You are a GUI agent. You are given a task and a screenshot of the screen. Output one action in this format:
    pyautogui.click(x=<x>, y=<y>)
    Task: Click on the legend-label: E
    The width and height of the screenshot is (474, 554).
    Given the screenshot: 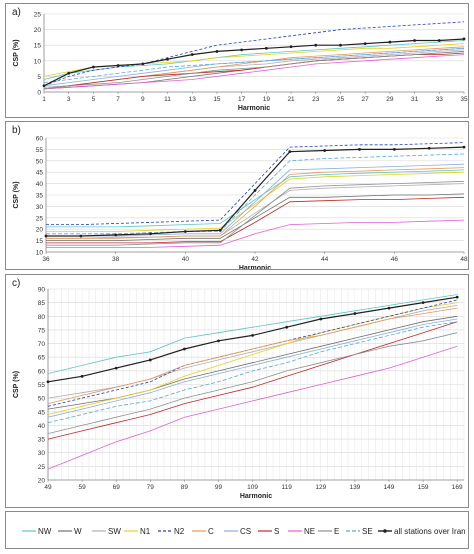 What is the action you would take?
    pyautogui.click(x=336, y=531)
    